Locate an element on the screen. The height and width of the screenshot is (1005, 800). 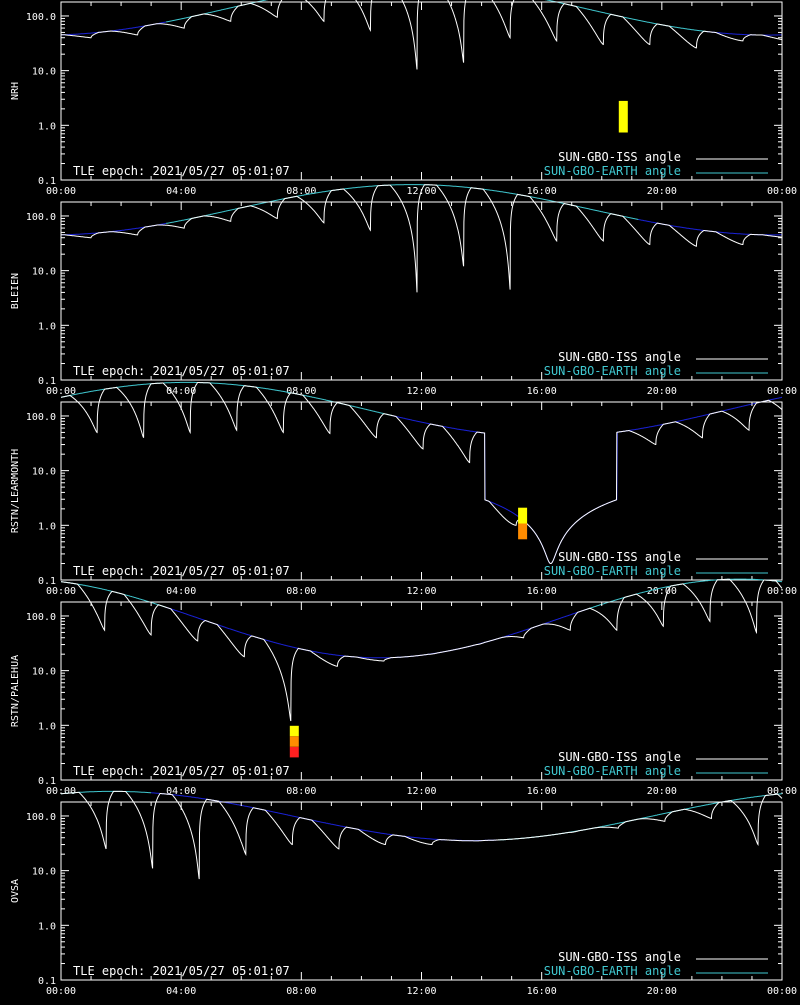
y-axis-label: OVSA is located at coordinates (15, 891).